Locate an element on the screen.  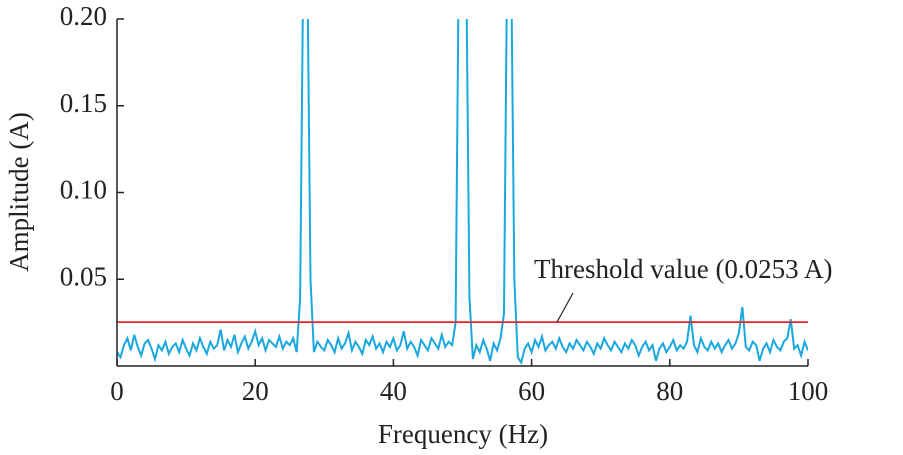
x-axis-label: Frequency (Hz) is located at coordinates (463, 434).